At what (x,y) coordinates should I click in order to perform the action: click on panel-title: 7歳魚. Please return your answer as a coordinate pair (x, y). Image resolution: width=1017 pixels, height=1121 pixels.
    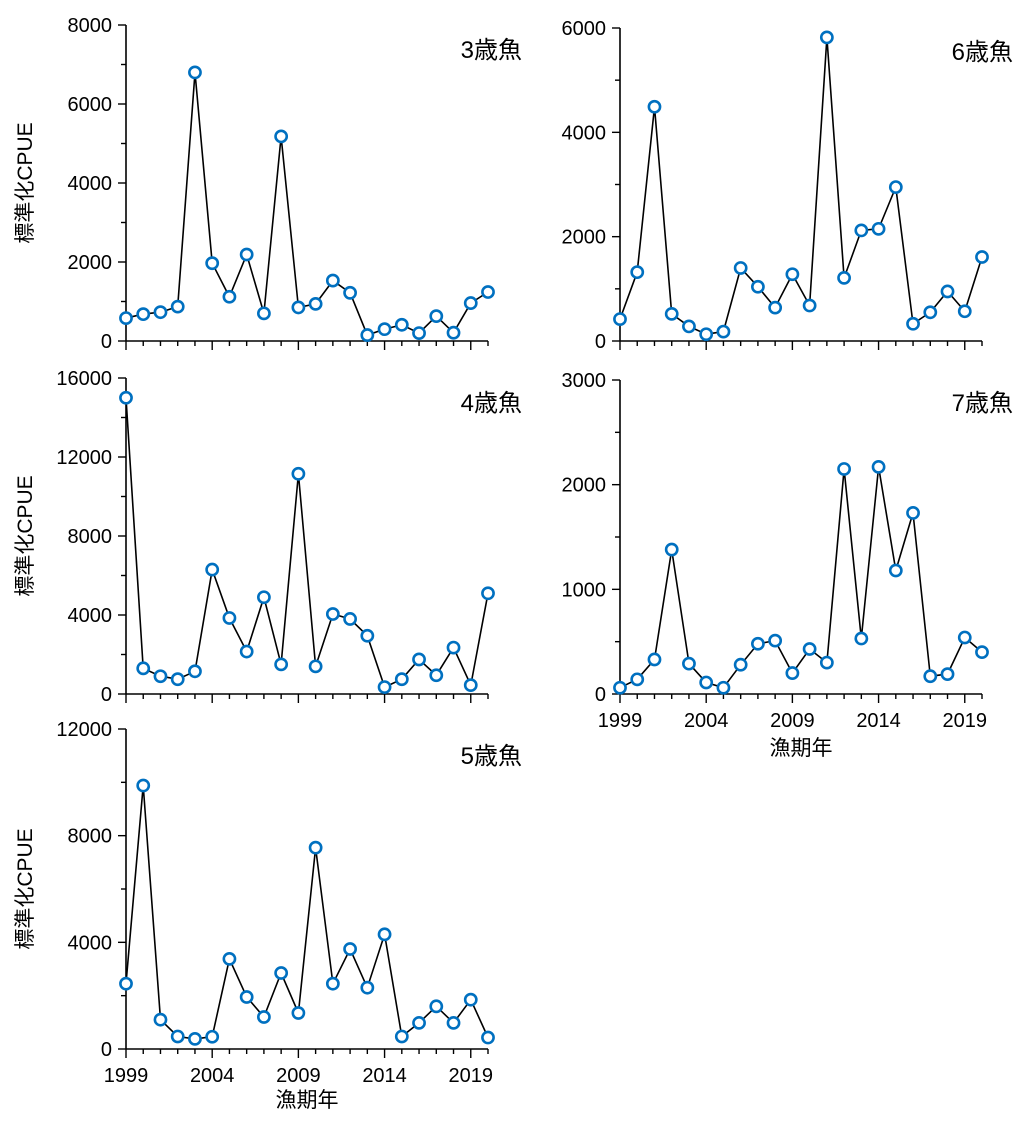
    Looking at the image, I should click on (982, 403).